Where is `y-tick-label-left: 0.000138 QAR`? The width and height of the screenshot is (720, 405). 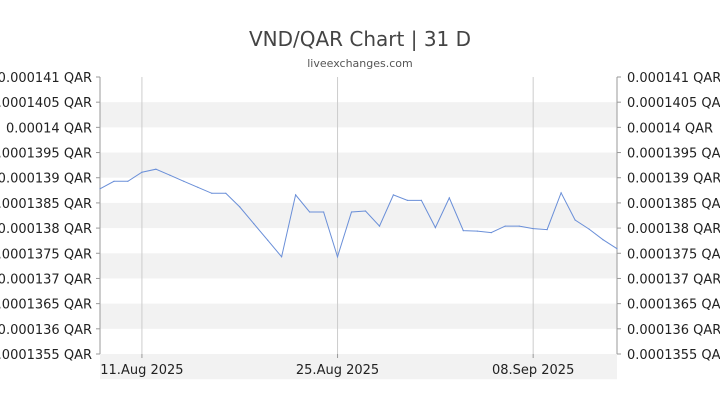
y-tick-label-left: 0.000138 QAR is located at coordinates (46, 229).